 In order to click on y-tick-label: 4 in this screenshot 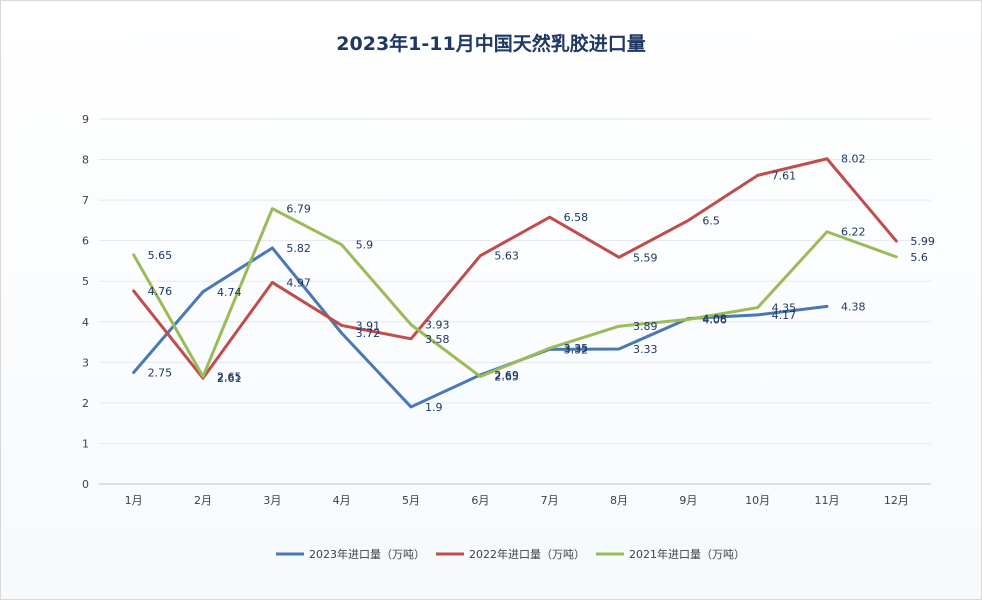, I will do `click(85, 322)`.